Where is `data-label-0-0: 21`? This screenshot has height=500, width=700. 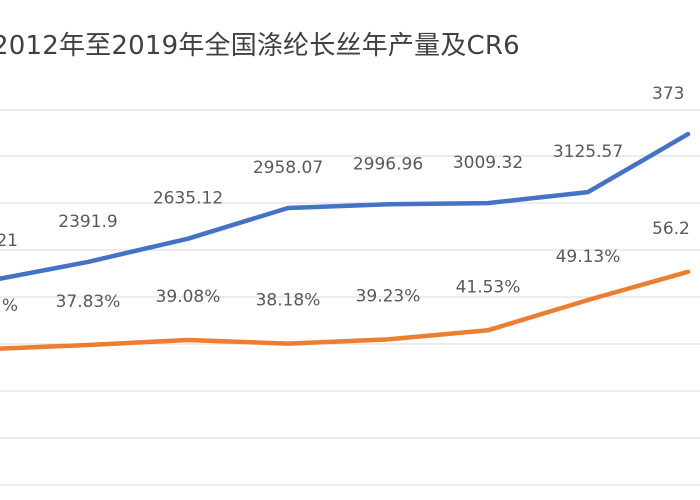 data-label-0-0: 21 is located at coordinates (9, 241).